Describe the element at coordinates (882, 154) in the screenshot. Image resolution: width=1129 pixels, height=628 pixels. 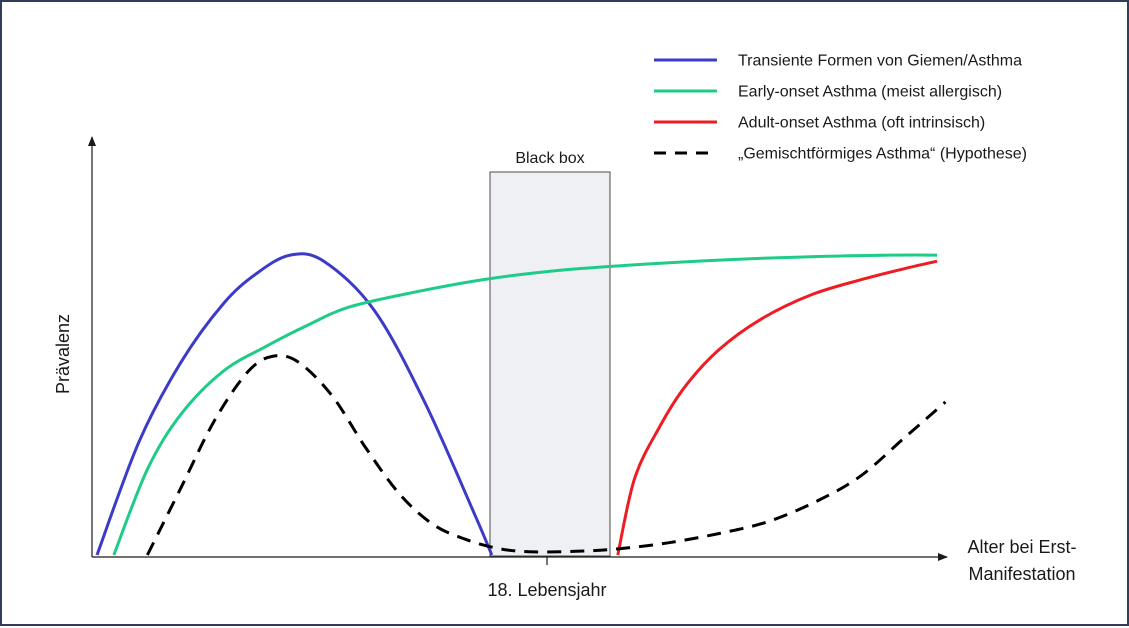
I see `legend-label-4: „Gemischtförmiges Asthma“ (Hypothese)` at that location.